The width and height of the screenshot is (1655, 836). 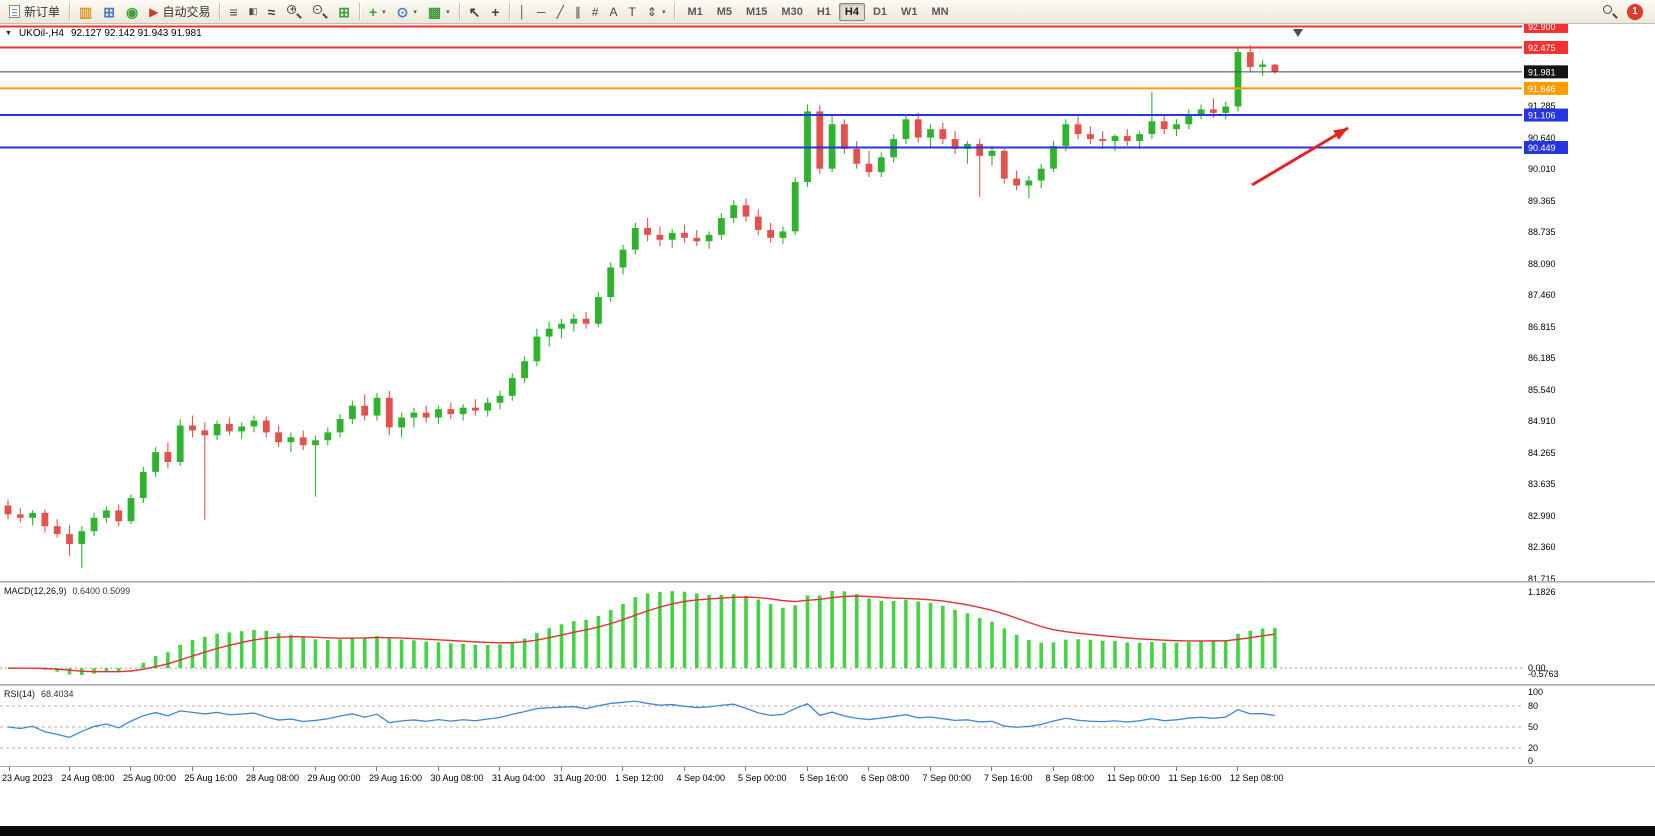 I want to click on autotrade-button: ▶ 自动交易, so click(x=179, y=12).